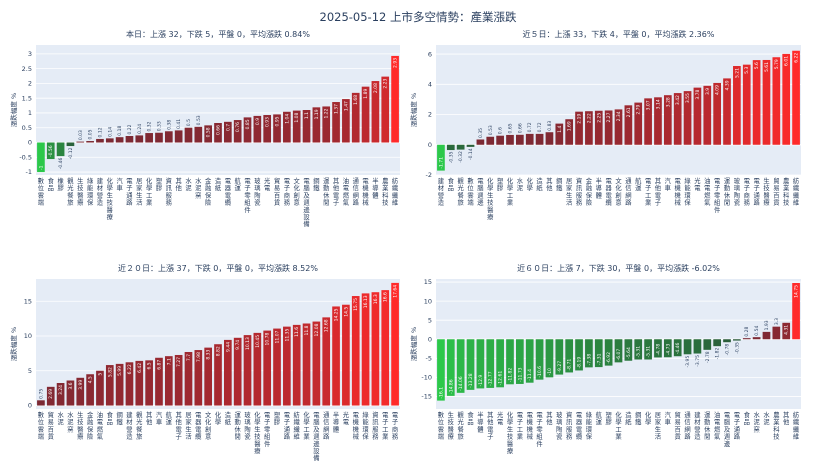 Image resolution: width=836 pixels, height=470 pixels. I want to click on bar-value-label: 0.24, so click(140, 129).